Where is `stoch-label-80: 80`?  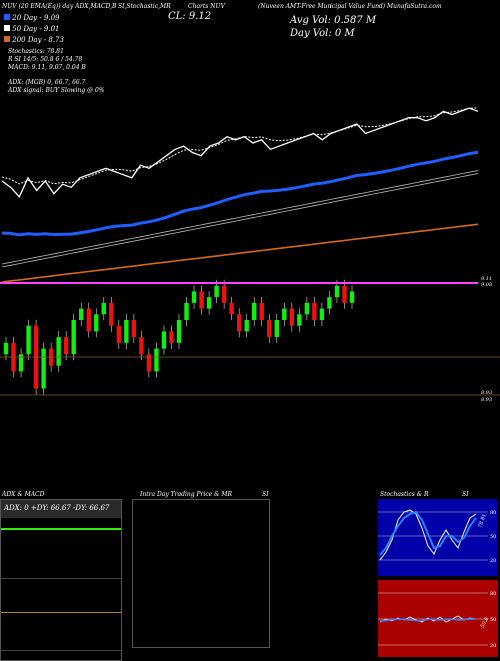 stoch-label-80: 80 is located at coordinates (493, 513).